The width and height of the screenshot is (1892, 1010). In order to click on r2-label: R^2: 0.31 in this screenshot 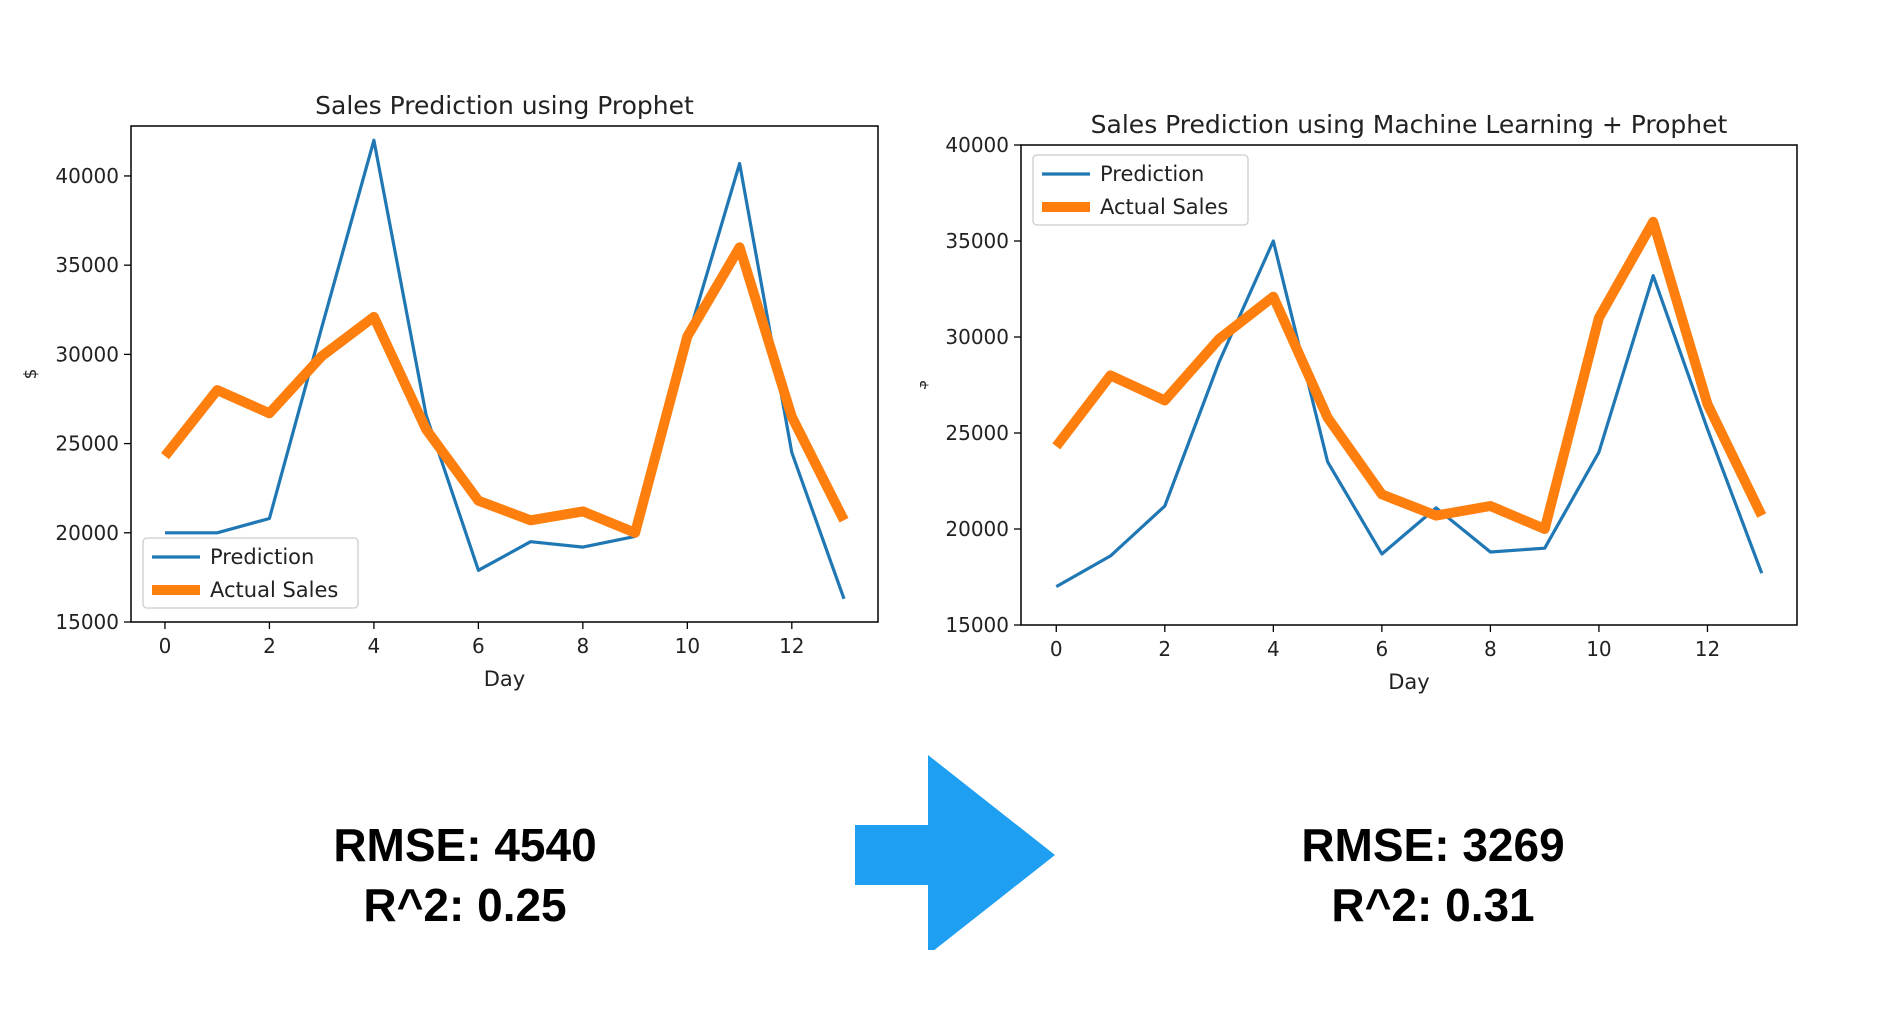, I will do `click(1433, 905)`.